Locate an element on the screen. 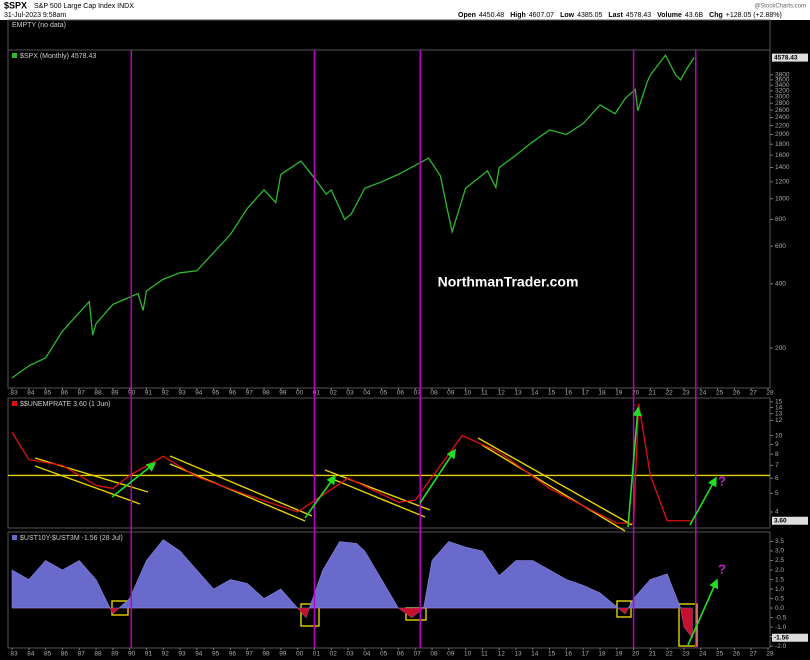 The width and height of the screenshot is (810, 660). quote-value: 4607.07 is located at coordinates (541, 15).